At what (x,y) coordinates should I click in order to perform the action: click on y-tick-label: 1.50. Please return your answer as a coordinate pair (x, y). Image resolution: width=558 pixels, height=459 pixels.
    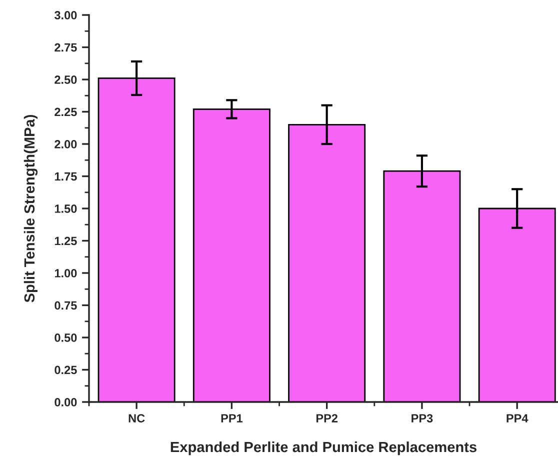
    Looking at the image, I should click on (65, 208).